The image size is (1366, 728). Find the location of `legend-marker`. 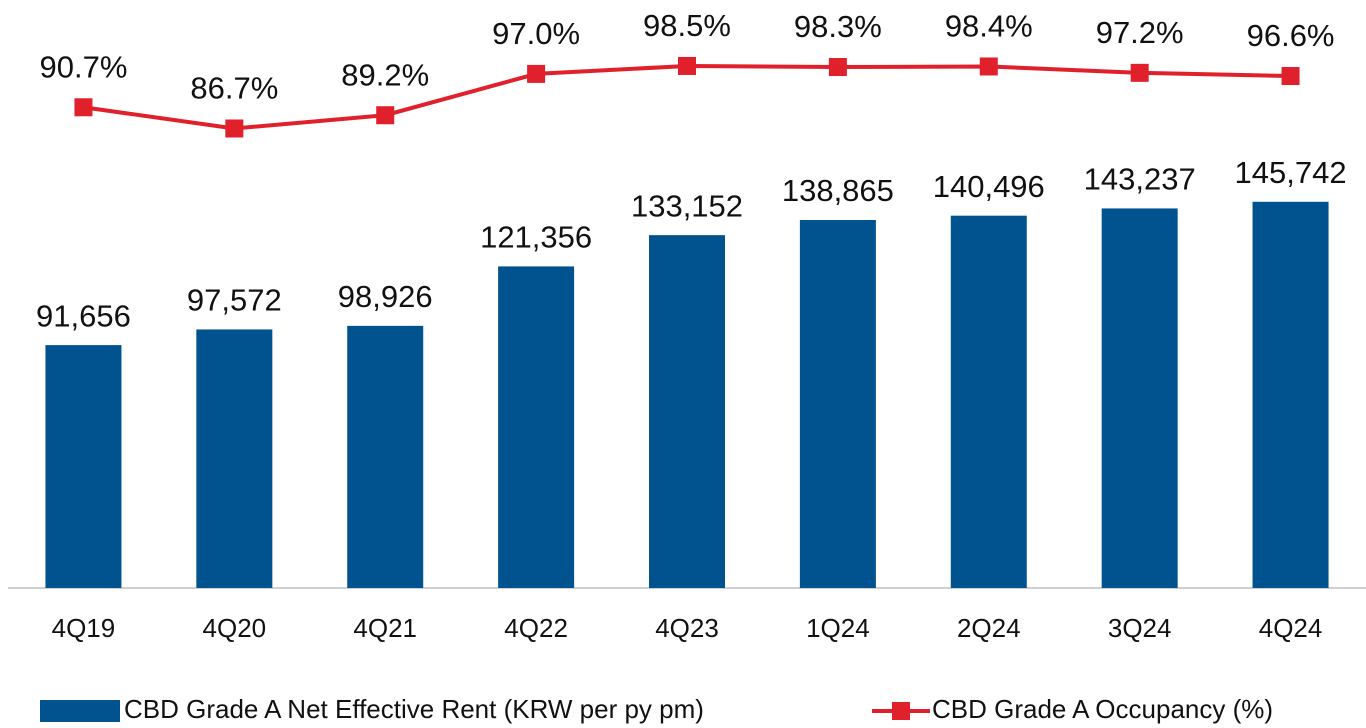

legend-marker is located at coordinates (901, 711).